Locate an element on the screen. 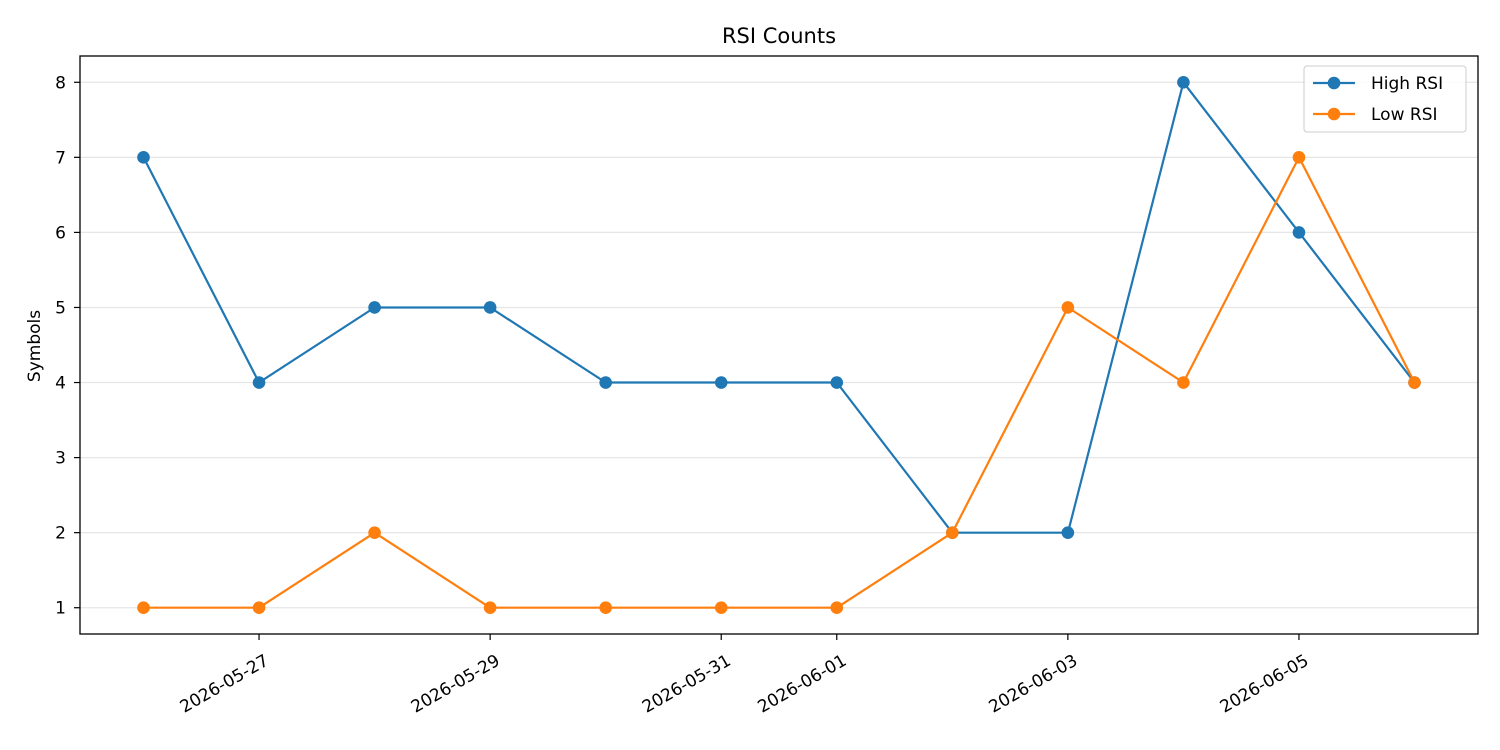  x-tick-label: 2026-05-31 is located at coordinates (687, 684).